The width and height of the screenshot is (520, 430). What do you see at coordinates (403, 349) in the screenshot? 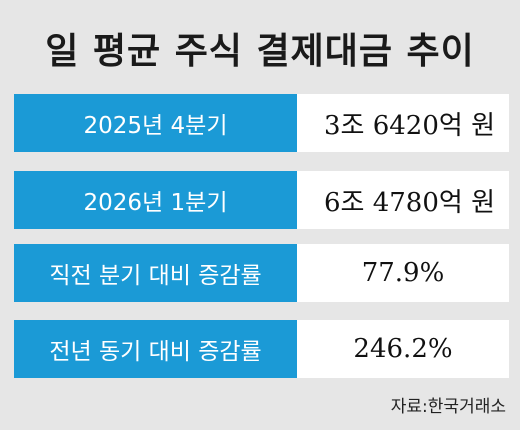
I see `row-value: 246.2%` at bounding box center [403, 349].